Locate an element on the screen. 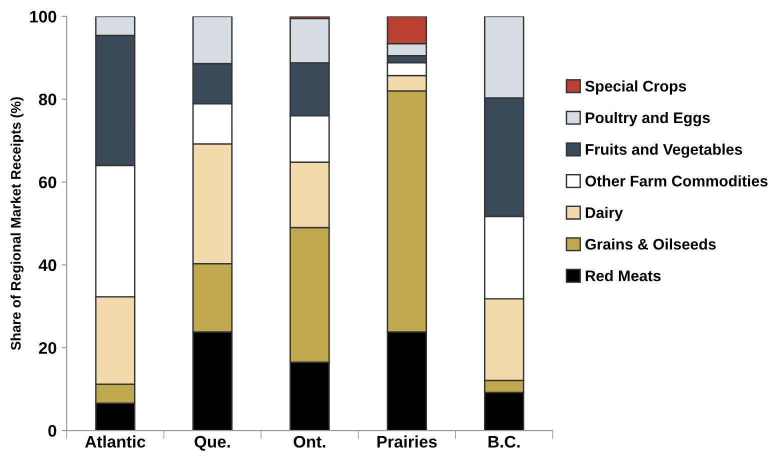 This screenshot has height=468, width=784. y-tick-label: 100 is located at coordinates (43, 16).